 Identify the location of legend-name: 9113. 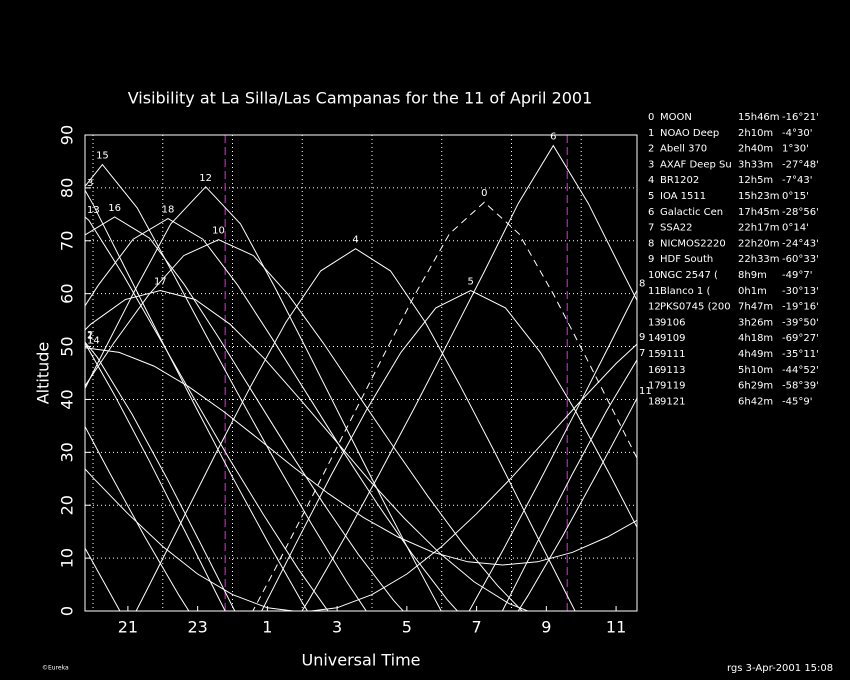
(672, 370).